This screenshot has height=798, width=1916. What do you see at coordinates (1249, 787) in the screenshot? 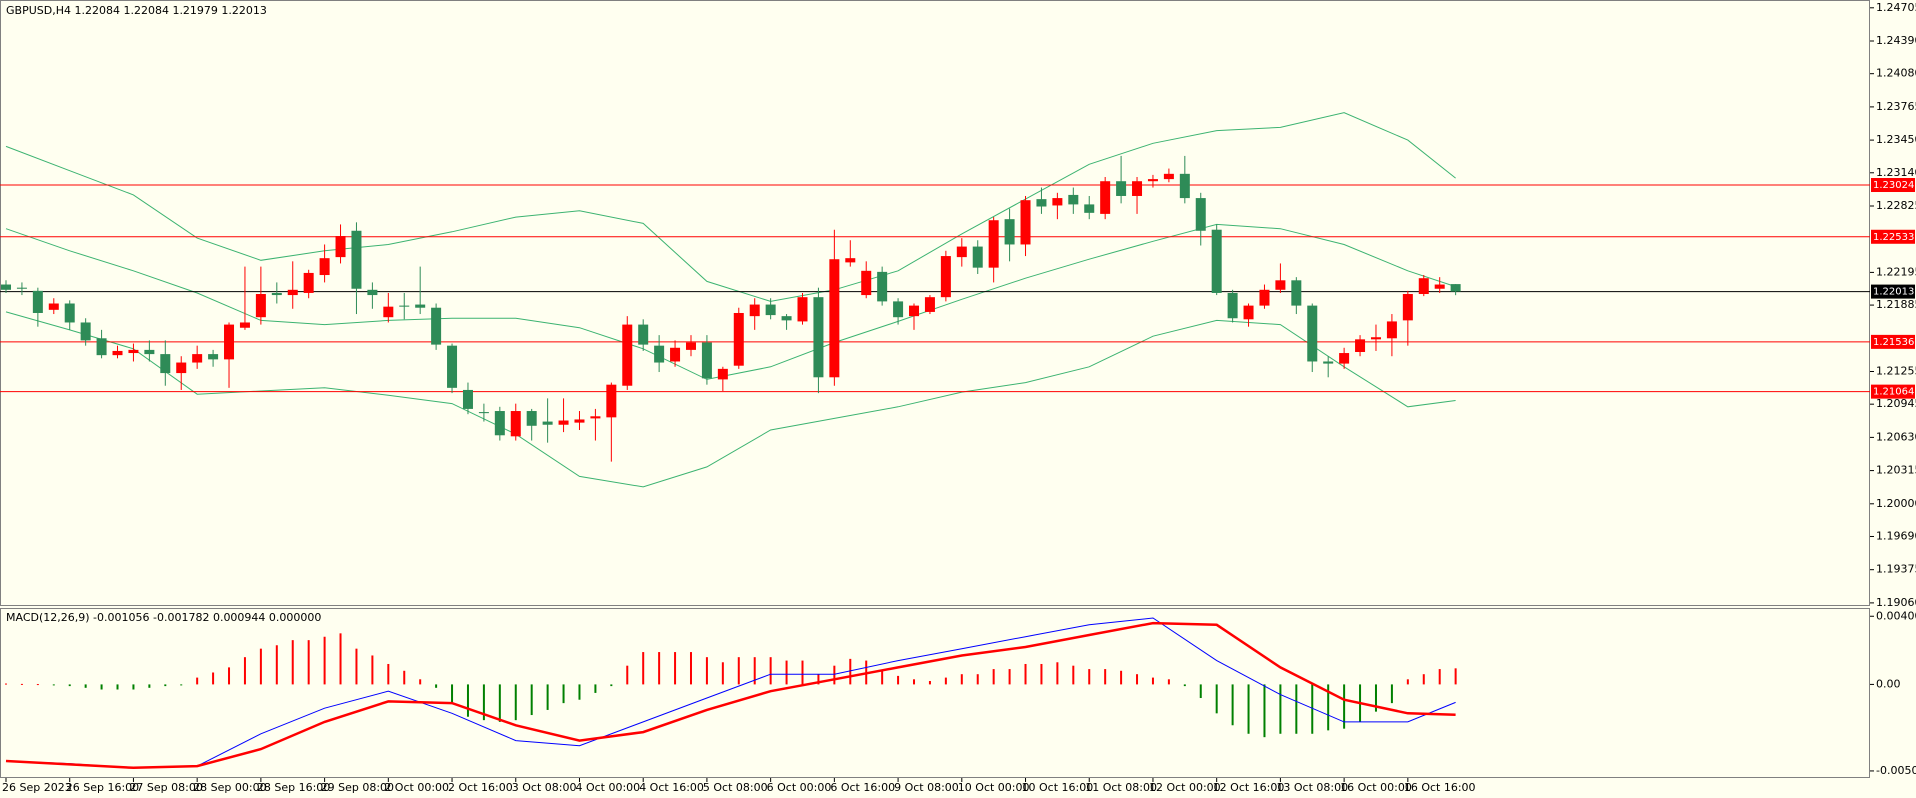
I see `x-tick-label: 12 Oct 16:00` at bounding box center [1249, 787].